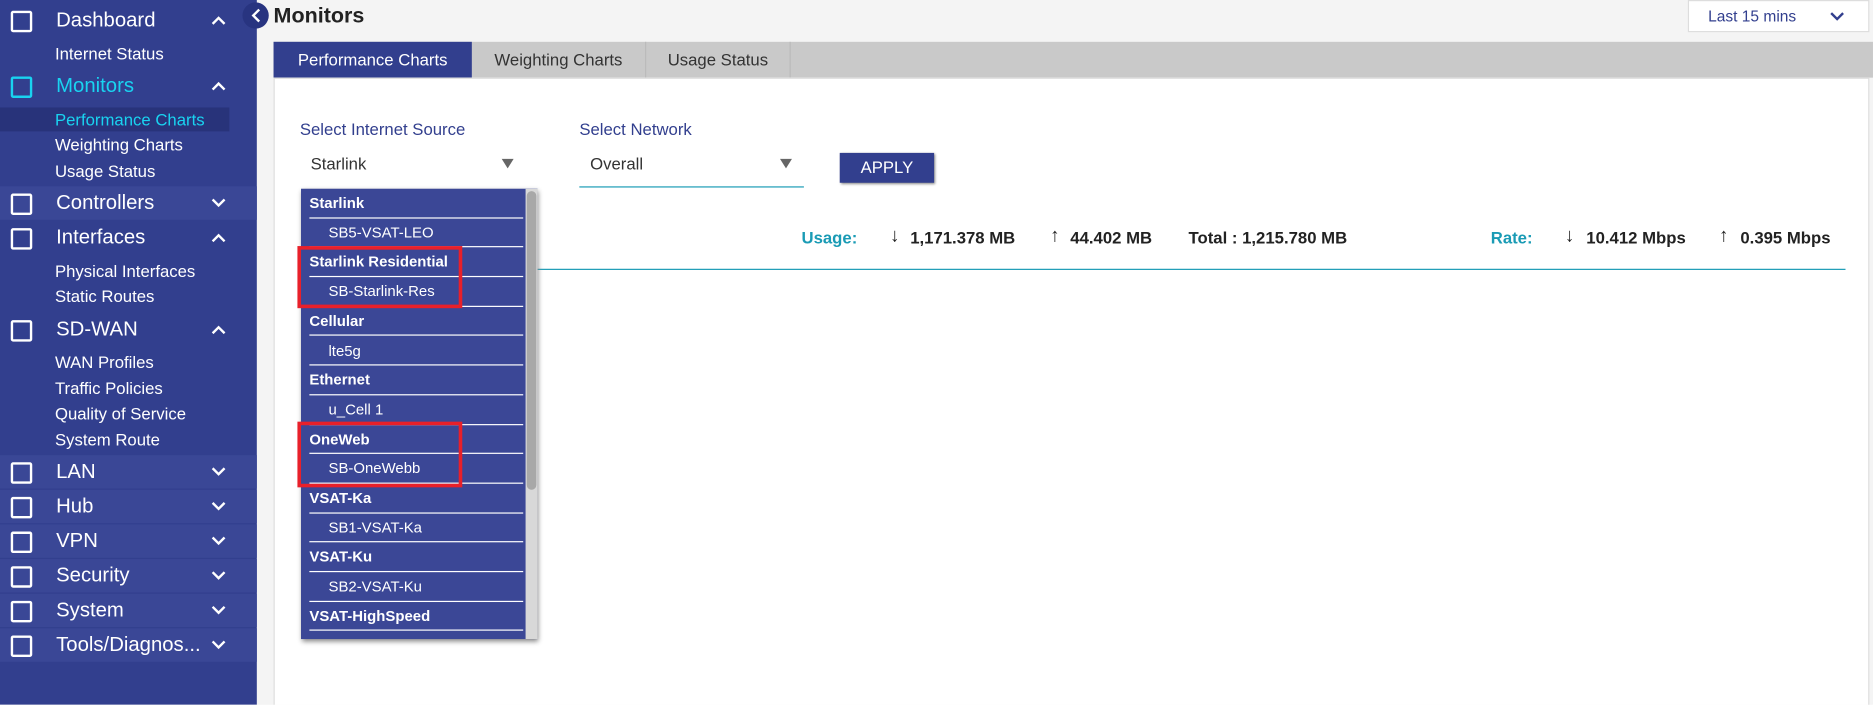 The height and width of the screenshot is (705, 1873). Describe the element at coordinates (380, 232) in the screenshot. I see `dropdown-option-text: SB5-VSAT-LEO` at that location.